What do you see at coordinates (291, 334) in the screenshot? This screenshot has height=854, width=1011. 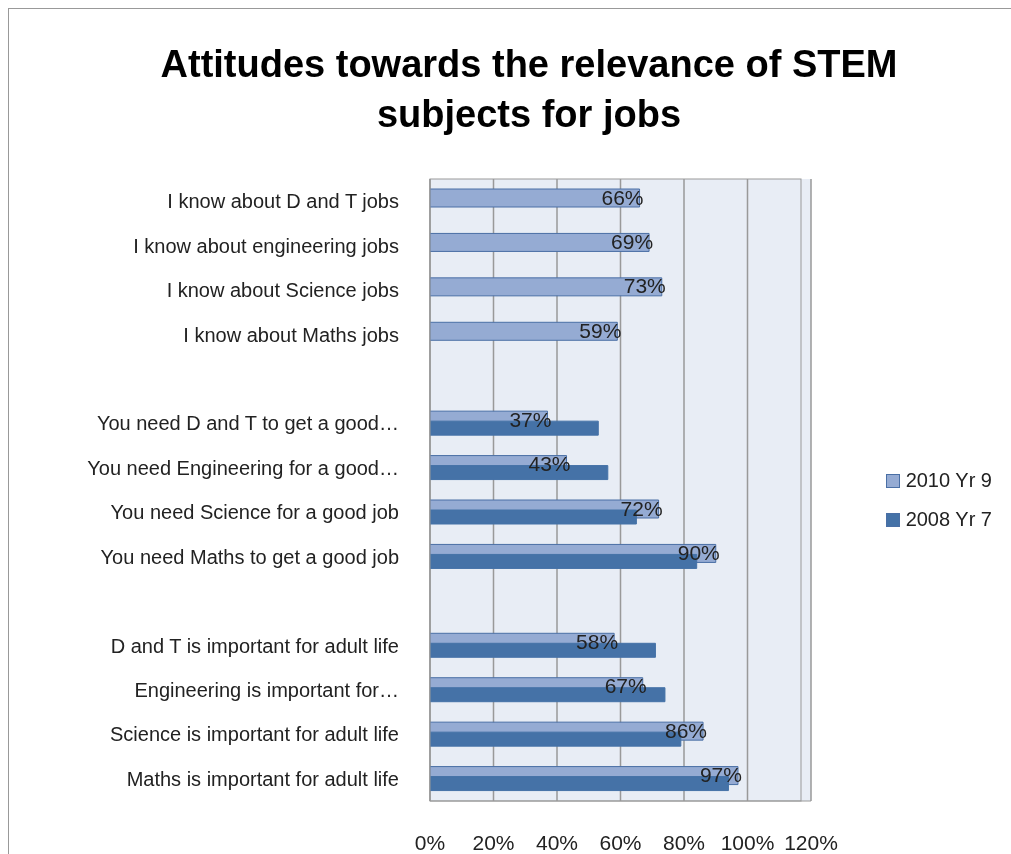 I see `y-tick-label: I know about Maths jobs` at bounding box center [291, 334].